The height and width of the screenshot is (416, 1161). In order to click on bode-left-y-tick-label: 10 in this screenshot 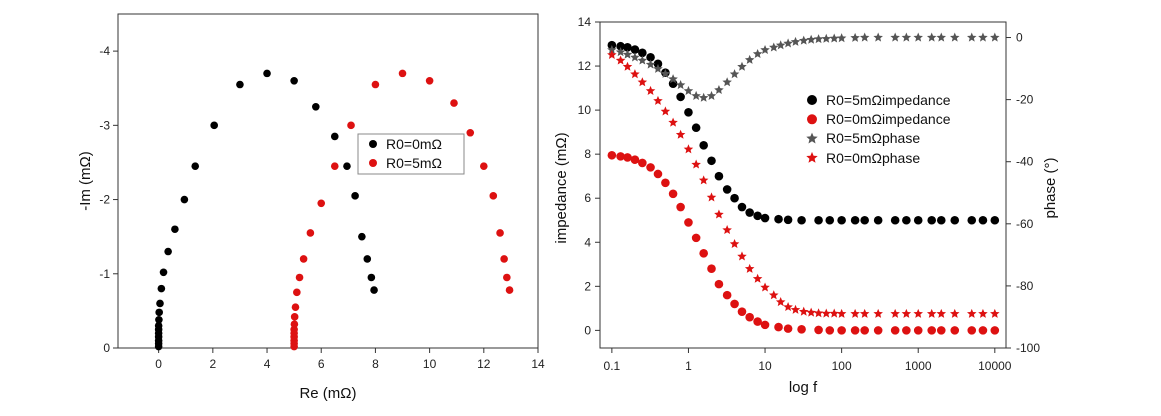, I will do `click(585, 110)`.